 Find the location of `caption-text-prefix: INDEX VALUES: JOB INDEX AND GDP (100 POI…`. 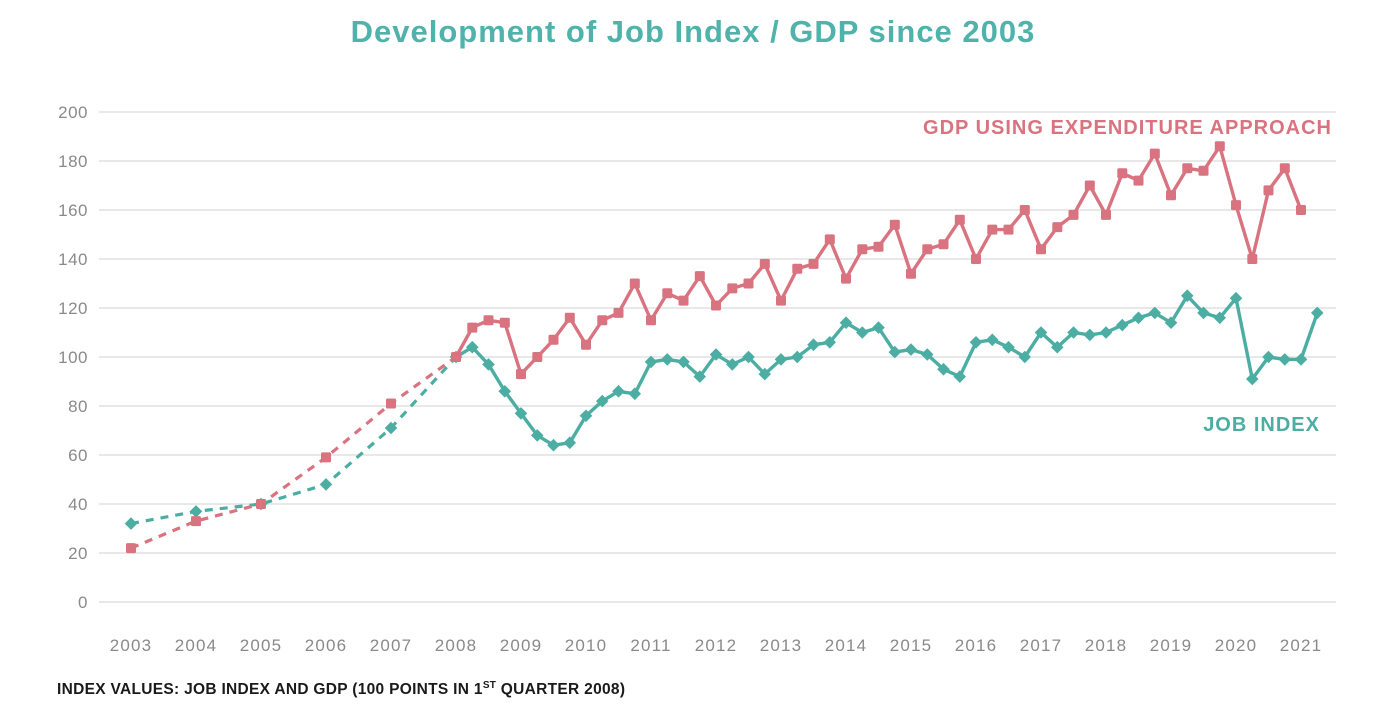

caption-text-prefix: INDEX VALUES: JOB INDEX AND GDP (100 POI… is located at coordinates (270, 689).